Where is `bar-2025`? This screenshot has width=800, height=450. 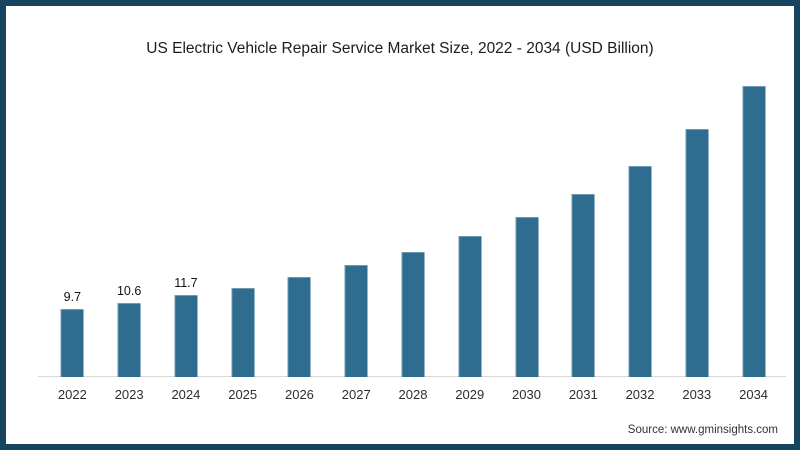 bar-2025 is located at coordinates (243, 332).